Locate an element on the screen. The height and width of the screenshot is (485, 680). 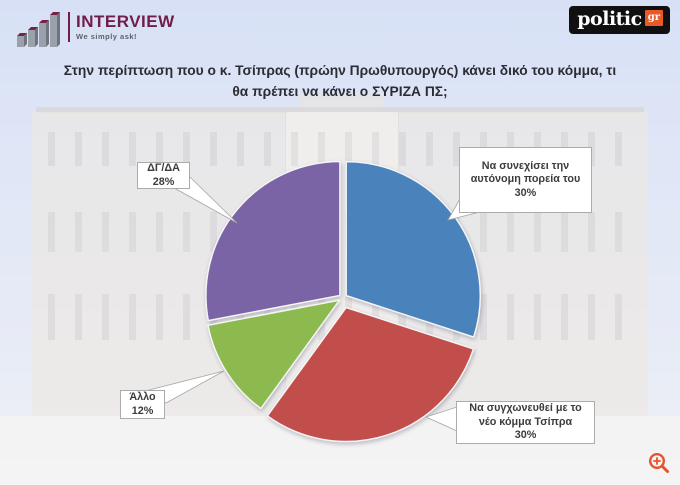
callout-autonomous-course: Να συνεχίσει την αυτόνομη πορεία του 30% is located at coordinates (525, 180).